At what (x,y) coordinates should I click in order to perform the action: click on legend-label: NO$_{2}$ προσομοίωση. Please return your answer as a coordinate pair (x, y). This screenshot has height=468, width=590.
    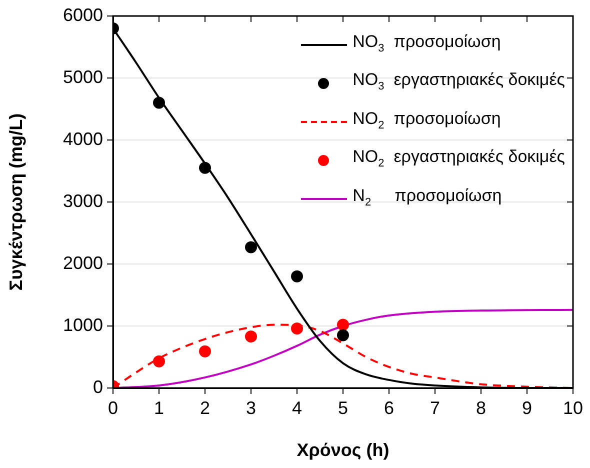
    Looking at the image, I should click on (426, 121).